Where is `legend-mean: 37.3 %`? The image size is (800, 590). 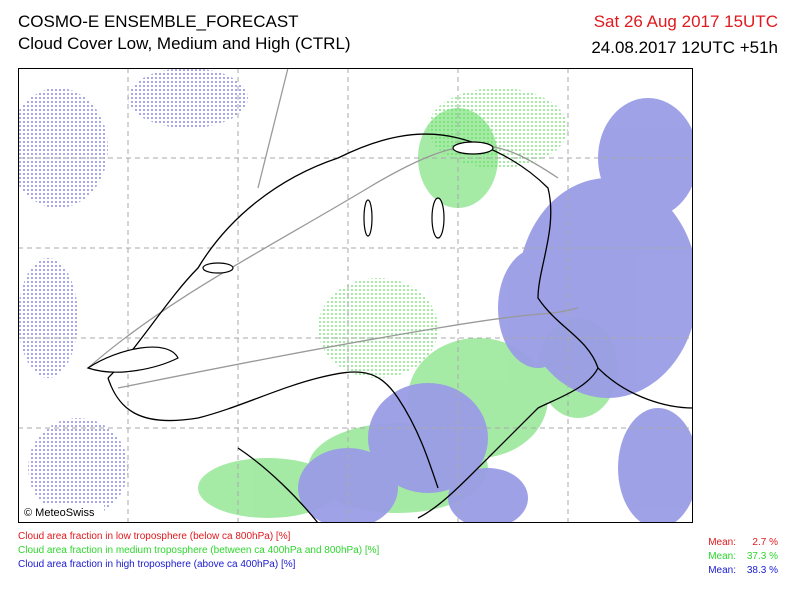
legend-mean: 37.3 % is located at coordinates (762, 556).